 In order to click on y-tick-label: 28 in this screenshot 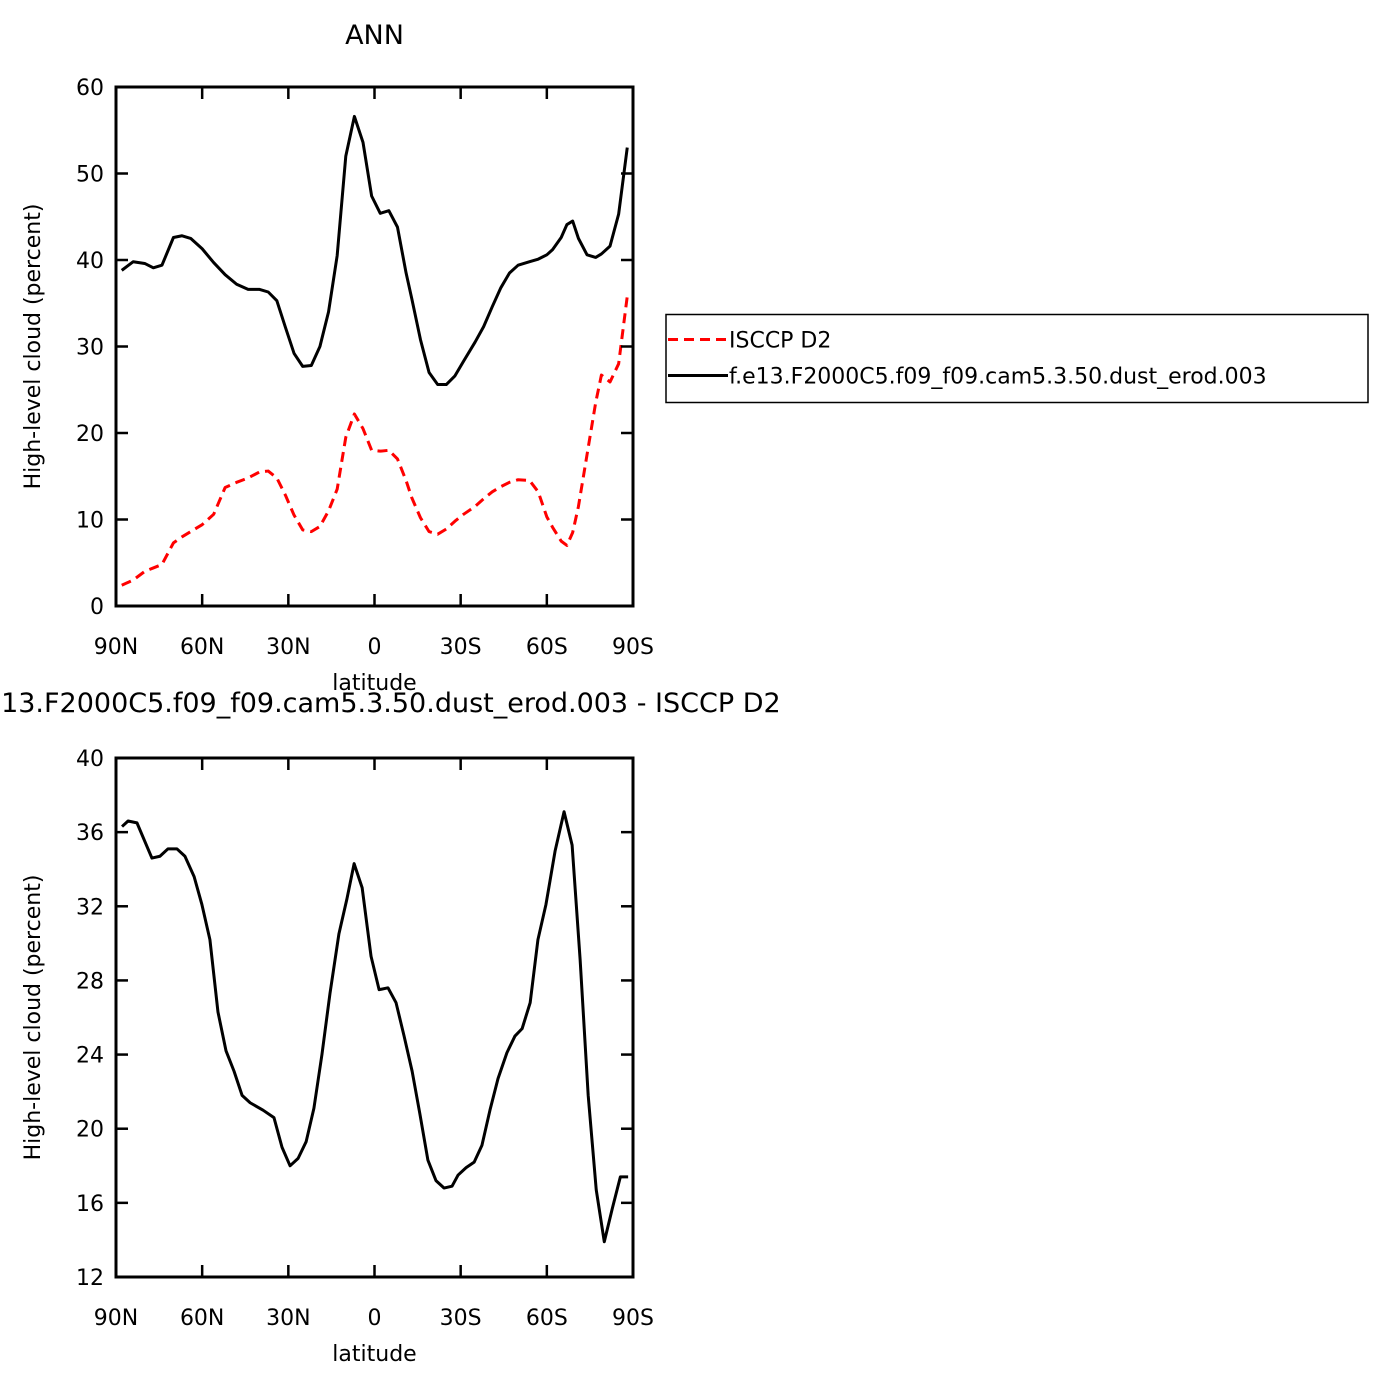, I will do `click(90, 981)`.